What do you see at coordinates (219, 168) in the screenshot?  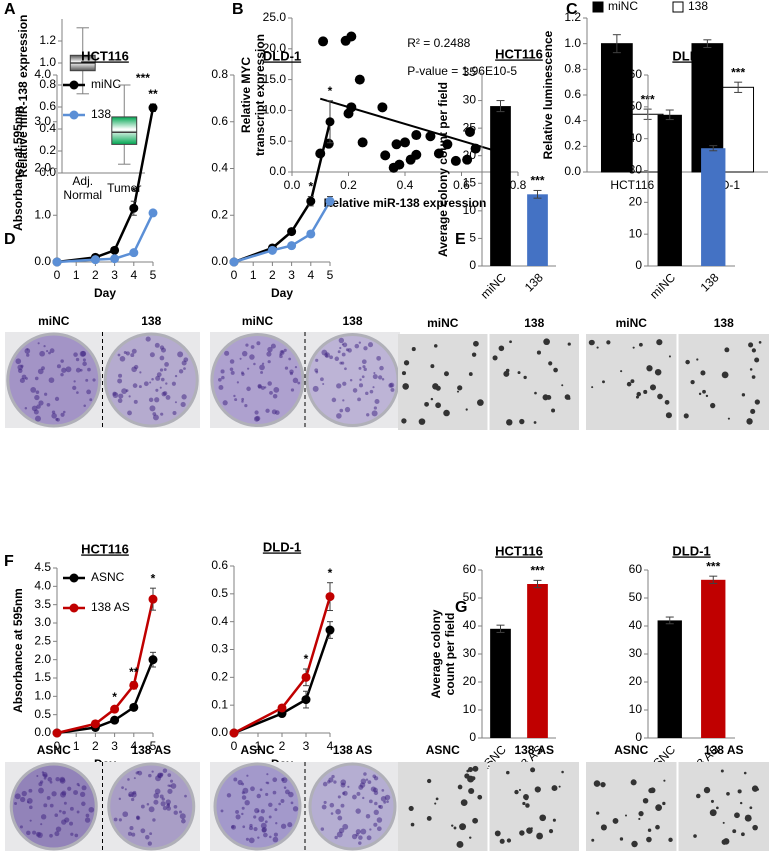 I see `y-tick-label: 0.4` at bounding box center [219, 168].